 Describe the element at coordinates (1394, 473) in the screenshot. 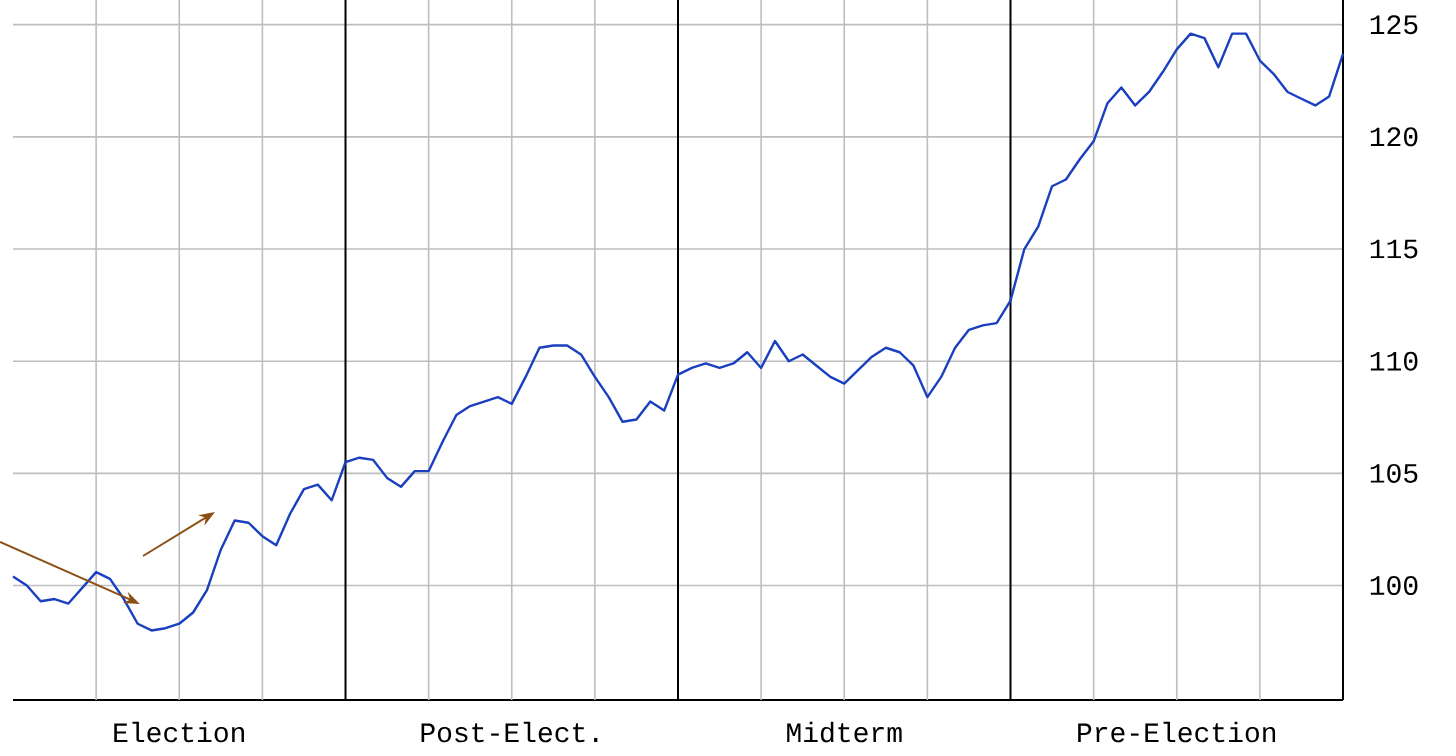

I see `y-tick-label: 105` at that location.